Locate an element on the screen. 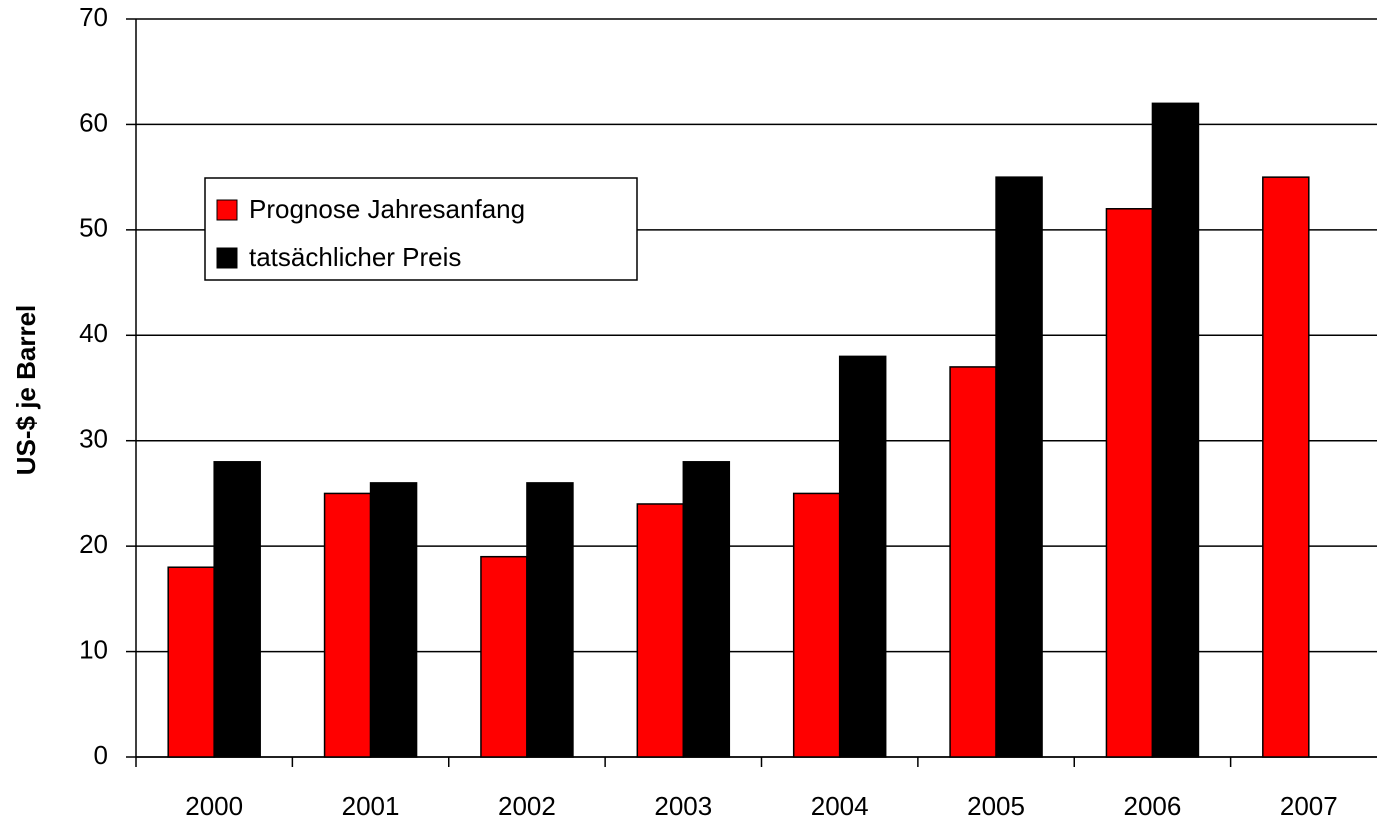 The image size is (1377, 834). legend-box is located at coordinates (421, 229).